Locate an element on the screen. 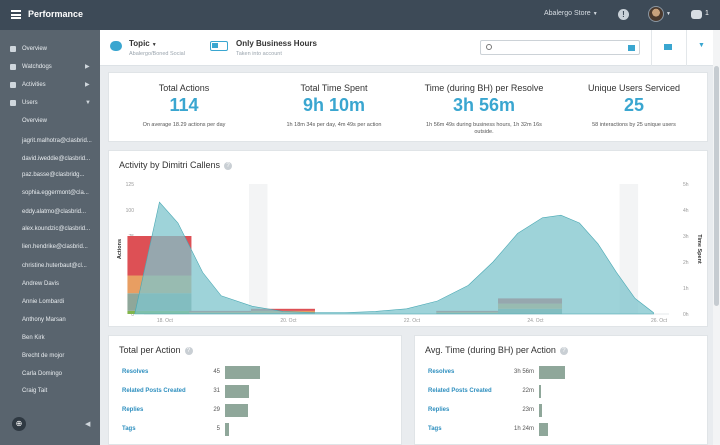 The width and height of the screenshot is (720, 445). toggle-switch is located at coordinates (219, 46).